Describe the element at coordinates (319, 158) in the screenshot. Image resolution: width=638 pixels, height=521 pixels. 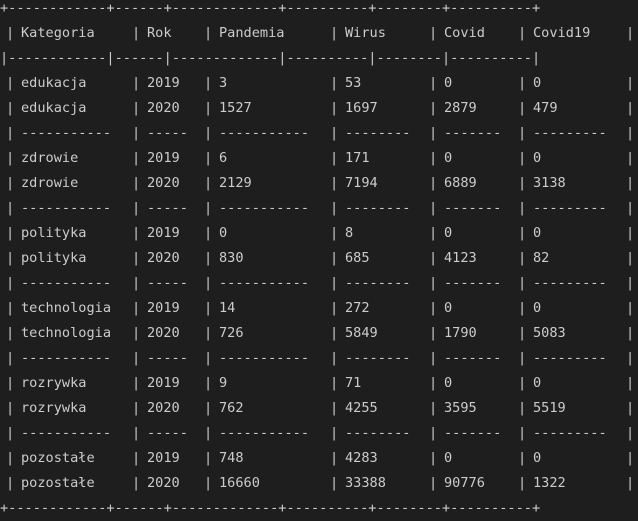
I see `table-row: | | | | | | | zdrowie 2019 6 171 0 0` at that location.